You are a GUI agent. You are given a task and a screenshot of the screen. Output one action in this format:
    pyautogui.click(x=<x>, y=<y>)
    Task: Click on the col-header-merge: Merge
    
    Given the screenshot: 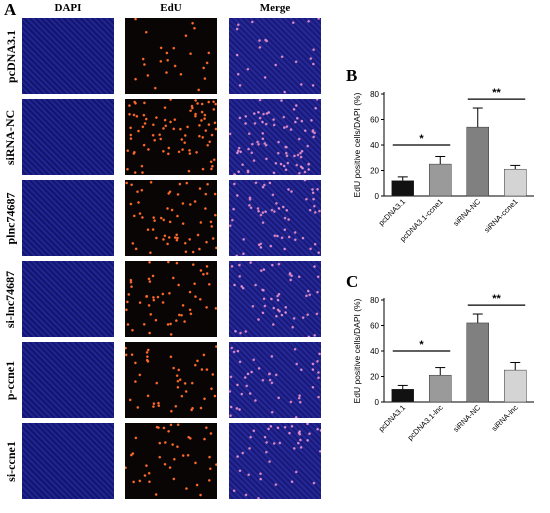 What is the action you would take?
    pyautogui.click(x=275, y=8)
    